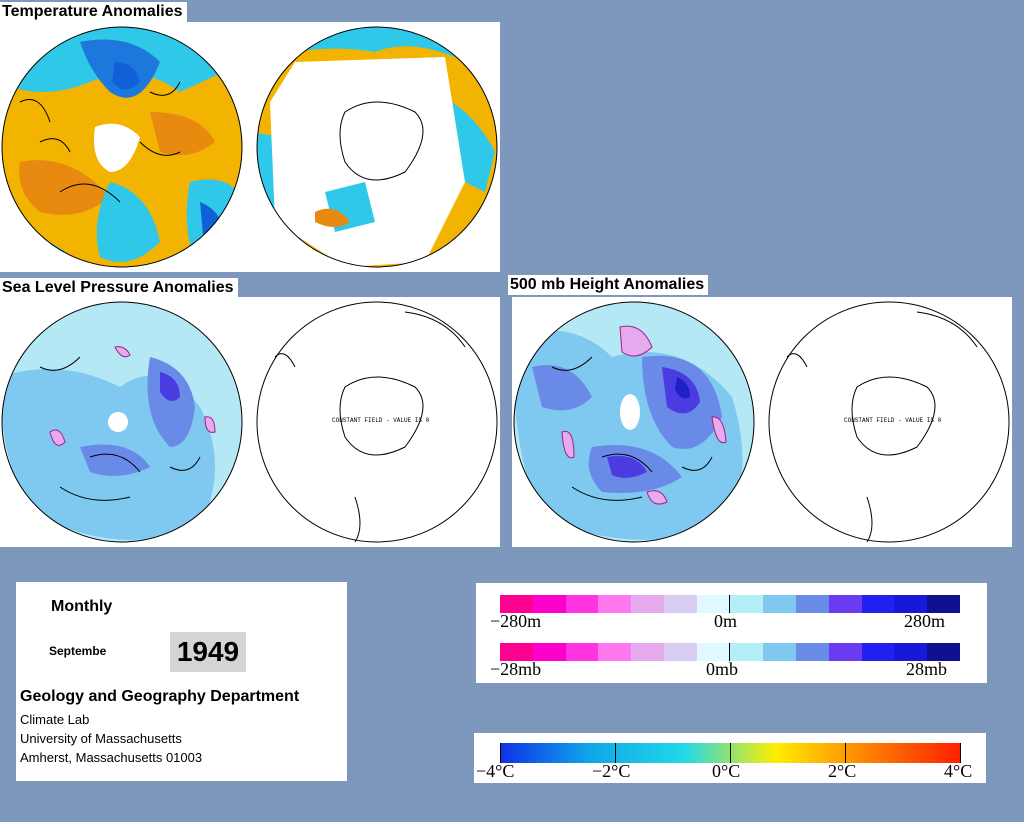 This screenshot has width=1024, height=822. What do you see at coordinates (381, 420) in the screenshot?
I see `slp-south-annotation: CONSTANT FIELD - VALUE IS 0` at bounding box center [381, 420].